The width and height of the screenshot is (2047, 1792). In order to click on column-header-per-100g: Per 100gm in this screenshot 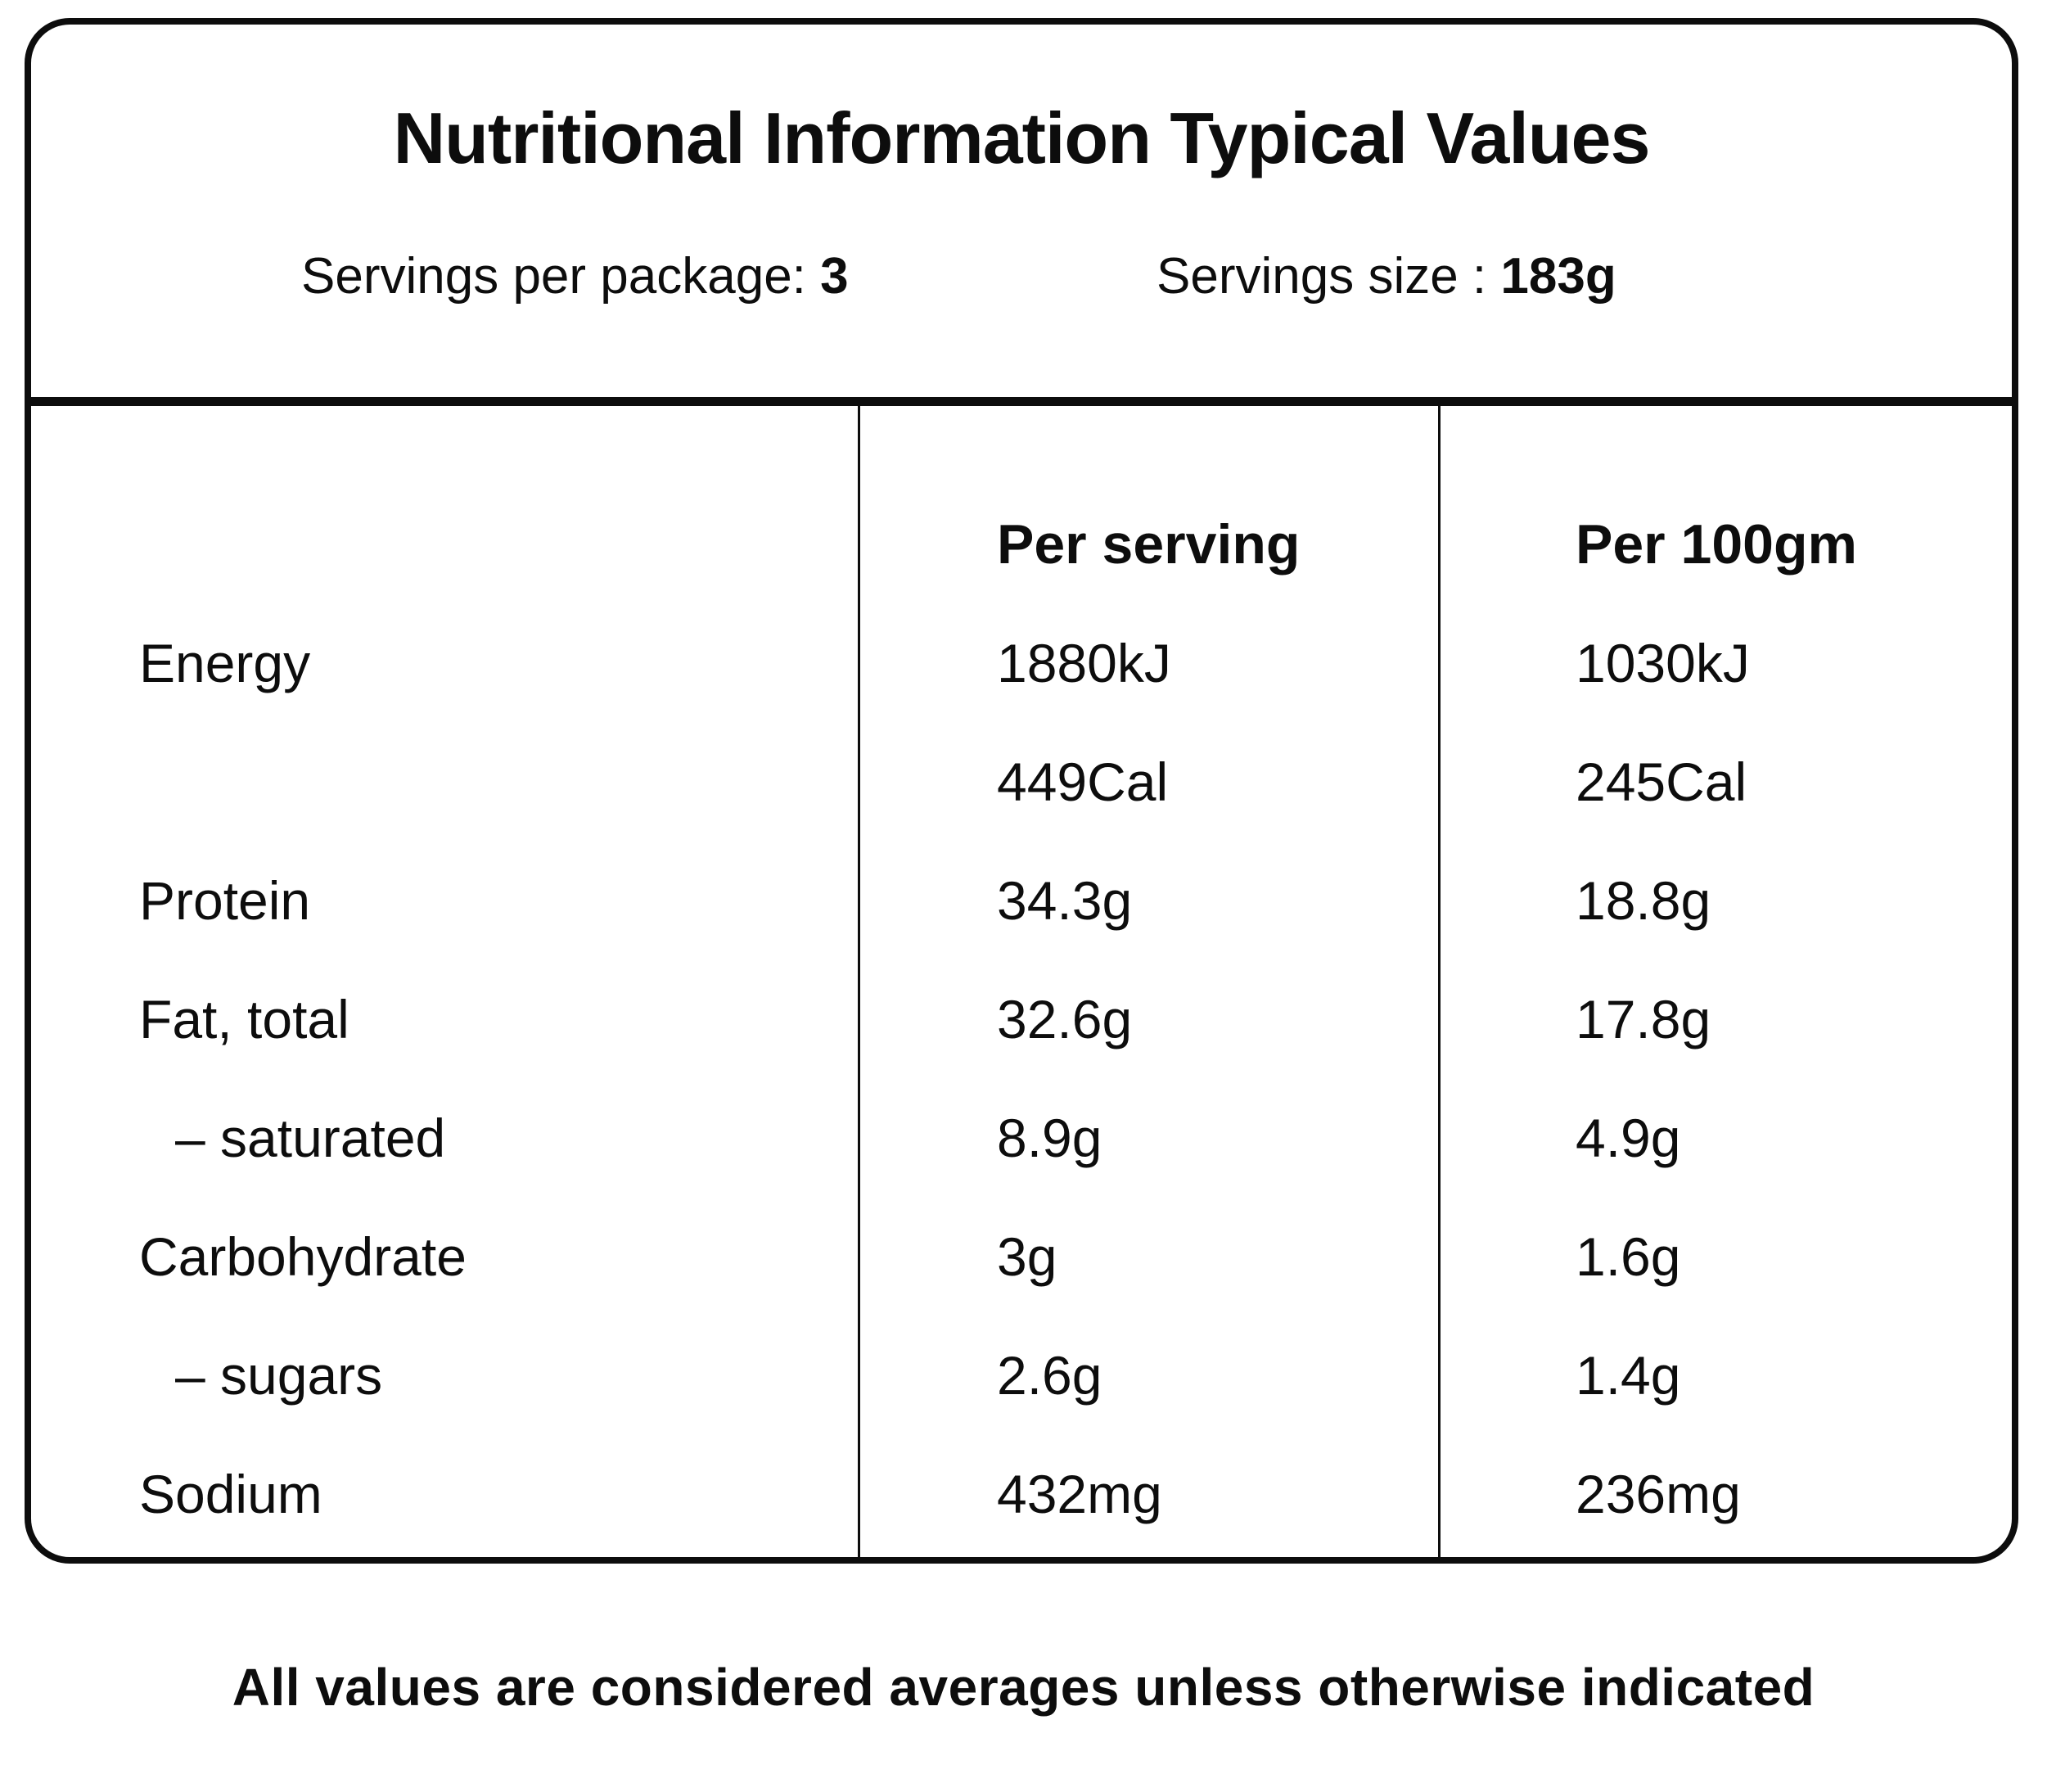, I will do `click(1716, 544)`.